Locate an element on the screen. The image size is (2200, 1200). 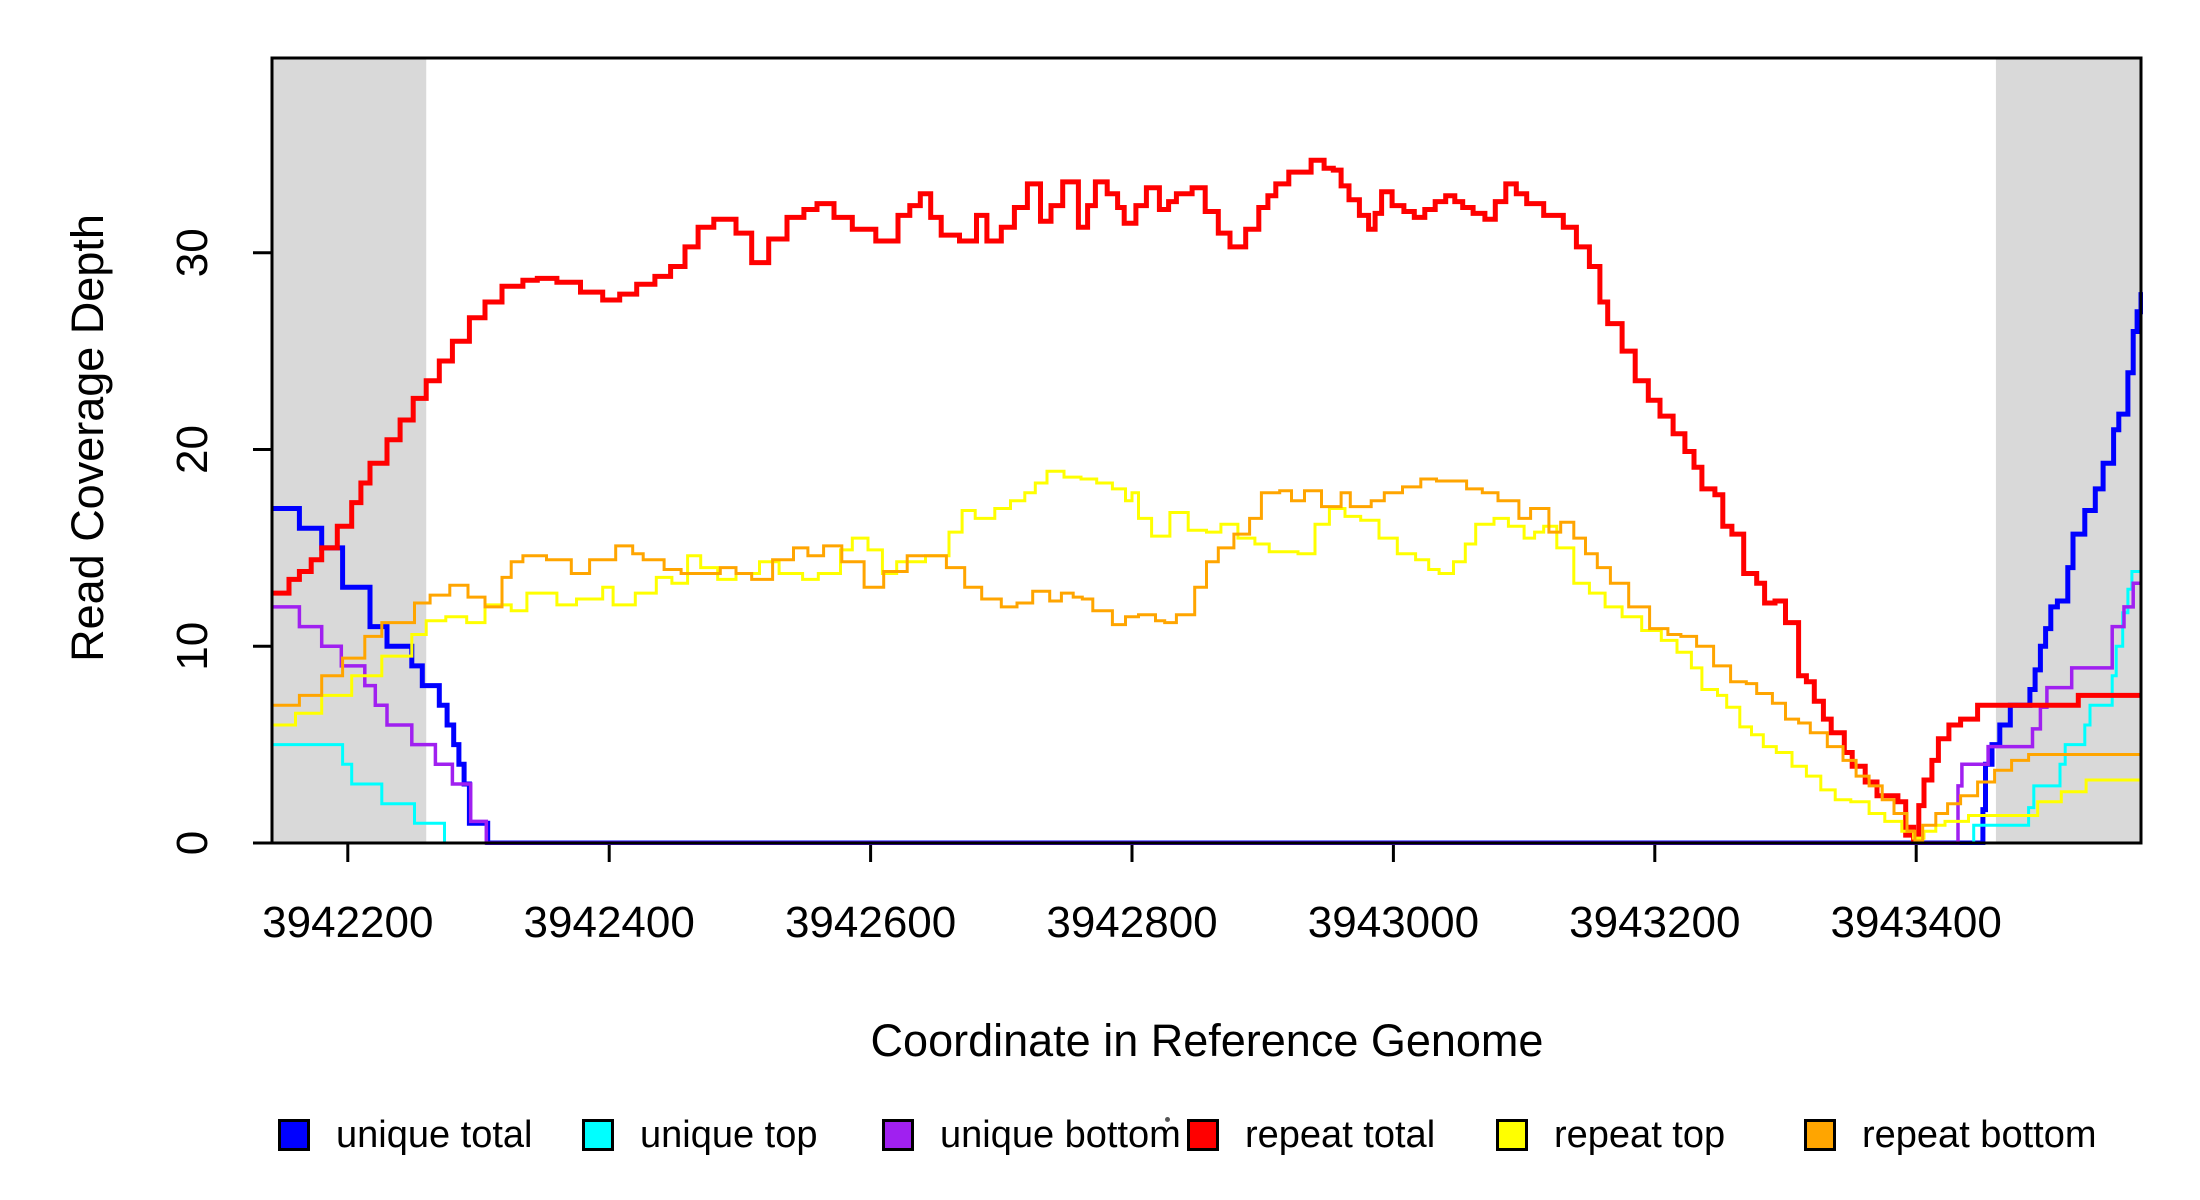
legend-label: repeat top is located at coordinates (1640, 1134).